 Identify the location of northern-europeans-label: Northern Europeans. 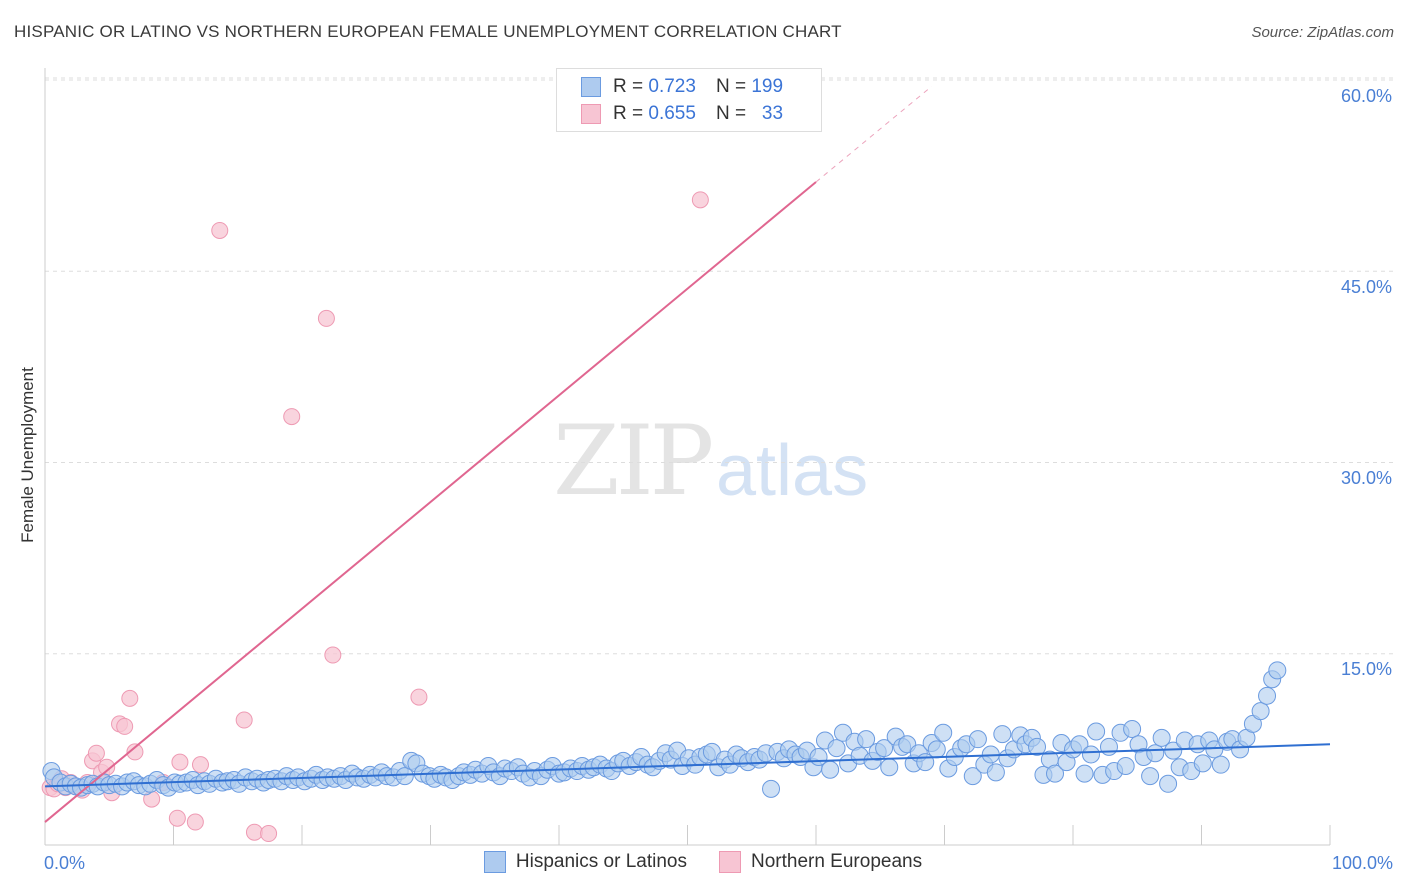
(836, 861).